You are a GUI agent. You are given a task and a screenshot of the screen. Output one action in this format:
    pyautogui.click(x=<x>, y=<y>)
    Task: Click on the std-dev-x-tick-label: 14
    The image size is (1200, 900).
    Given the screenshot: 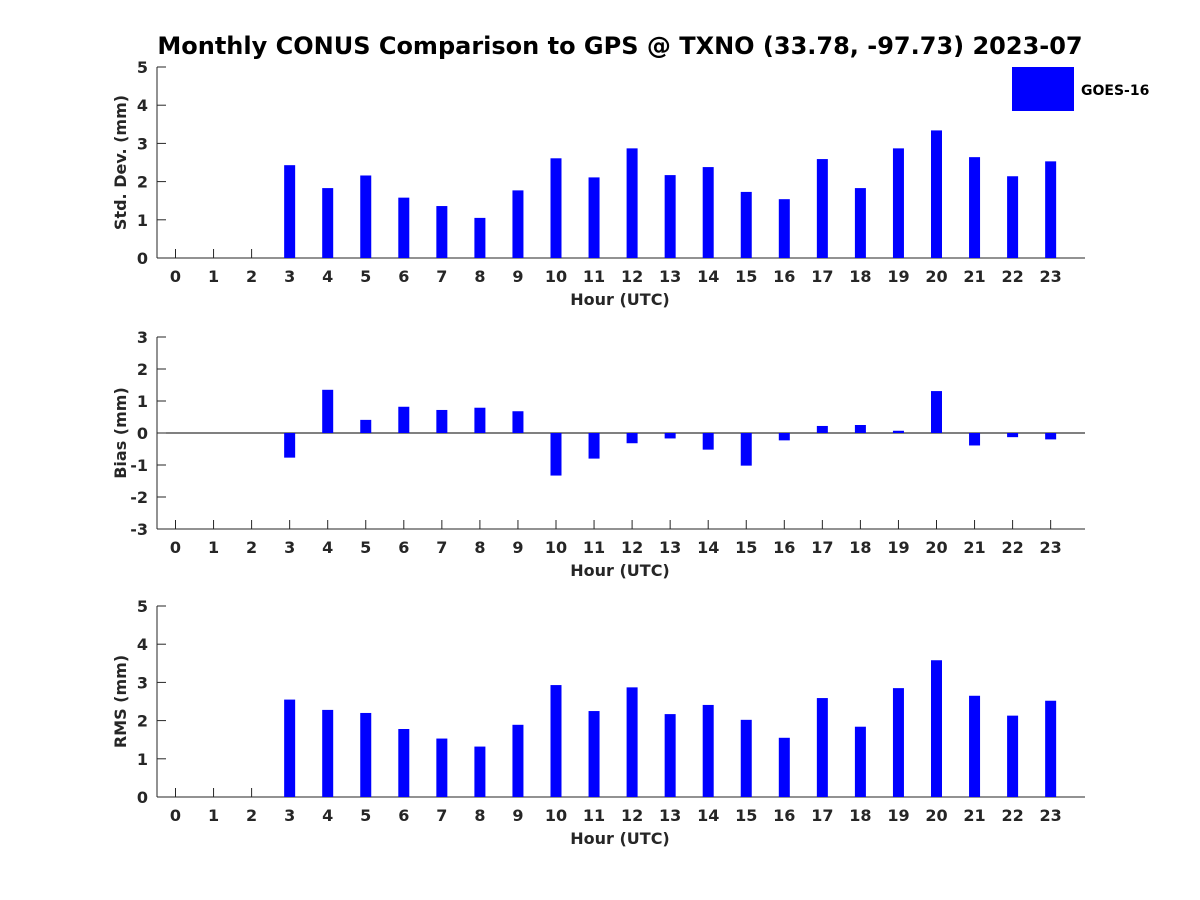 What is the action you would take?
    pyautogui.click(x=708, y=276)
    